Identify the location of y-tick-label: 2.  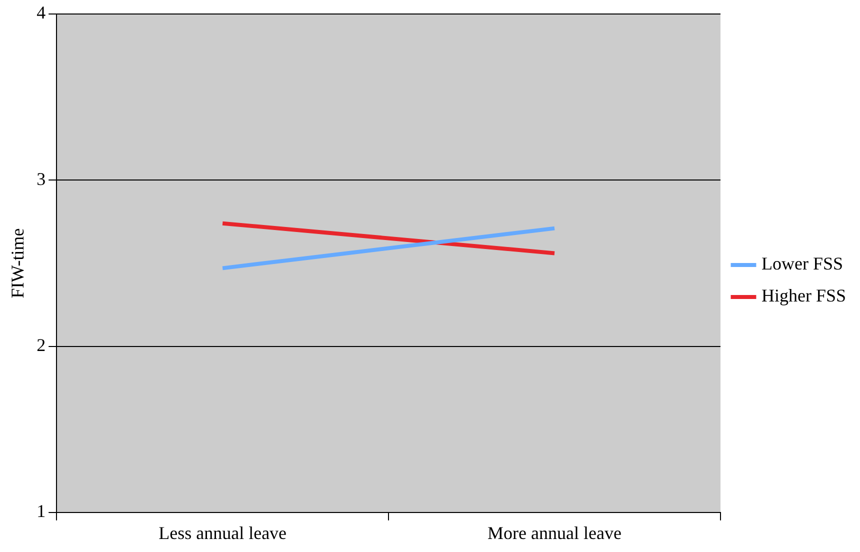
(41, 345).